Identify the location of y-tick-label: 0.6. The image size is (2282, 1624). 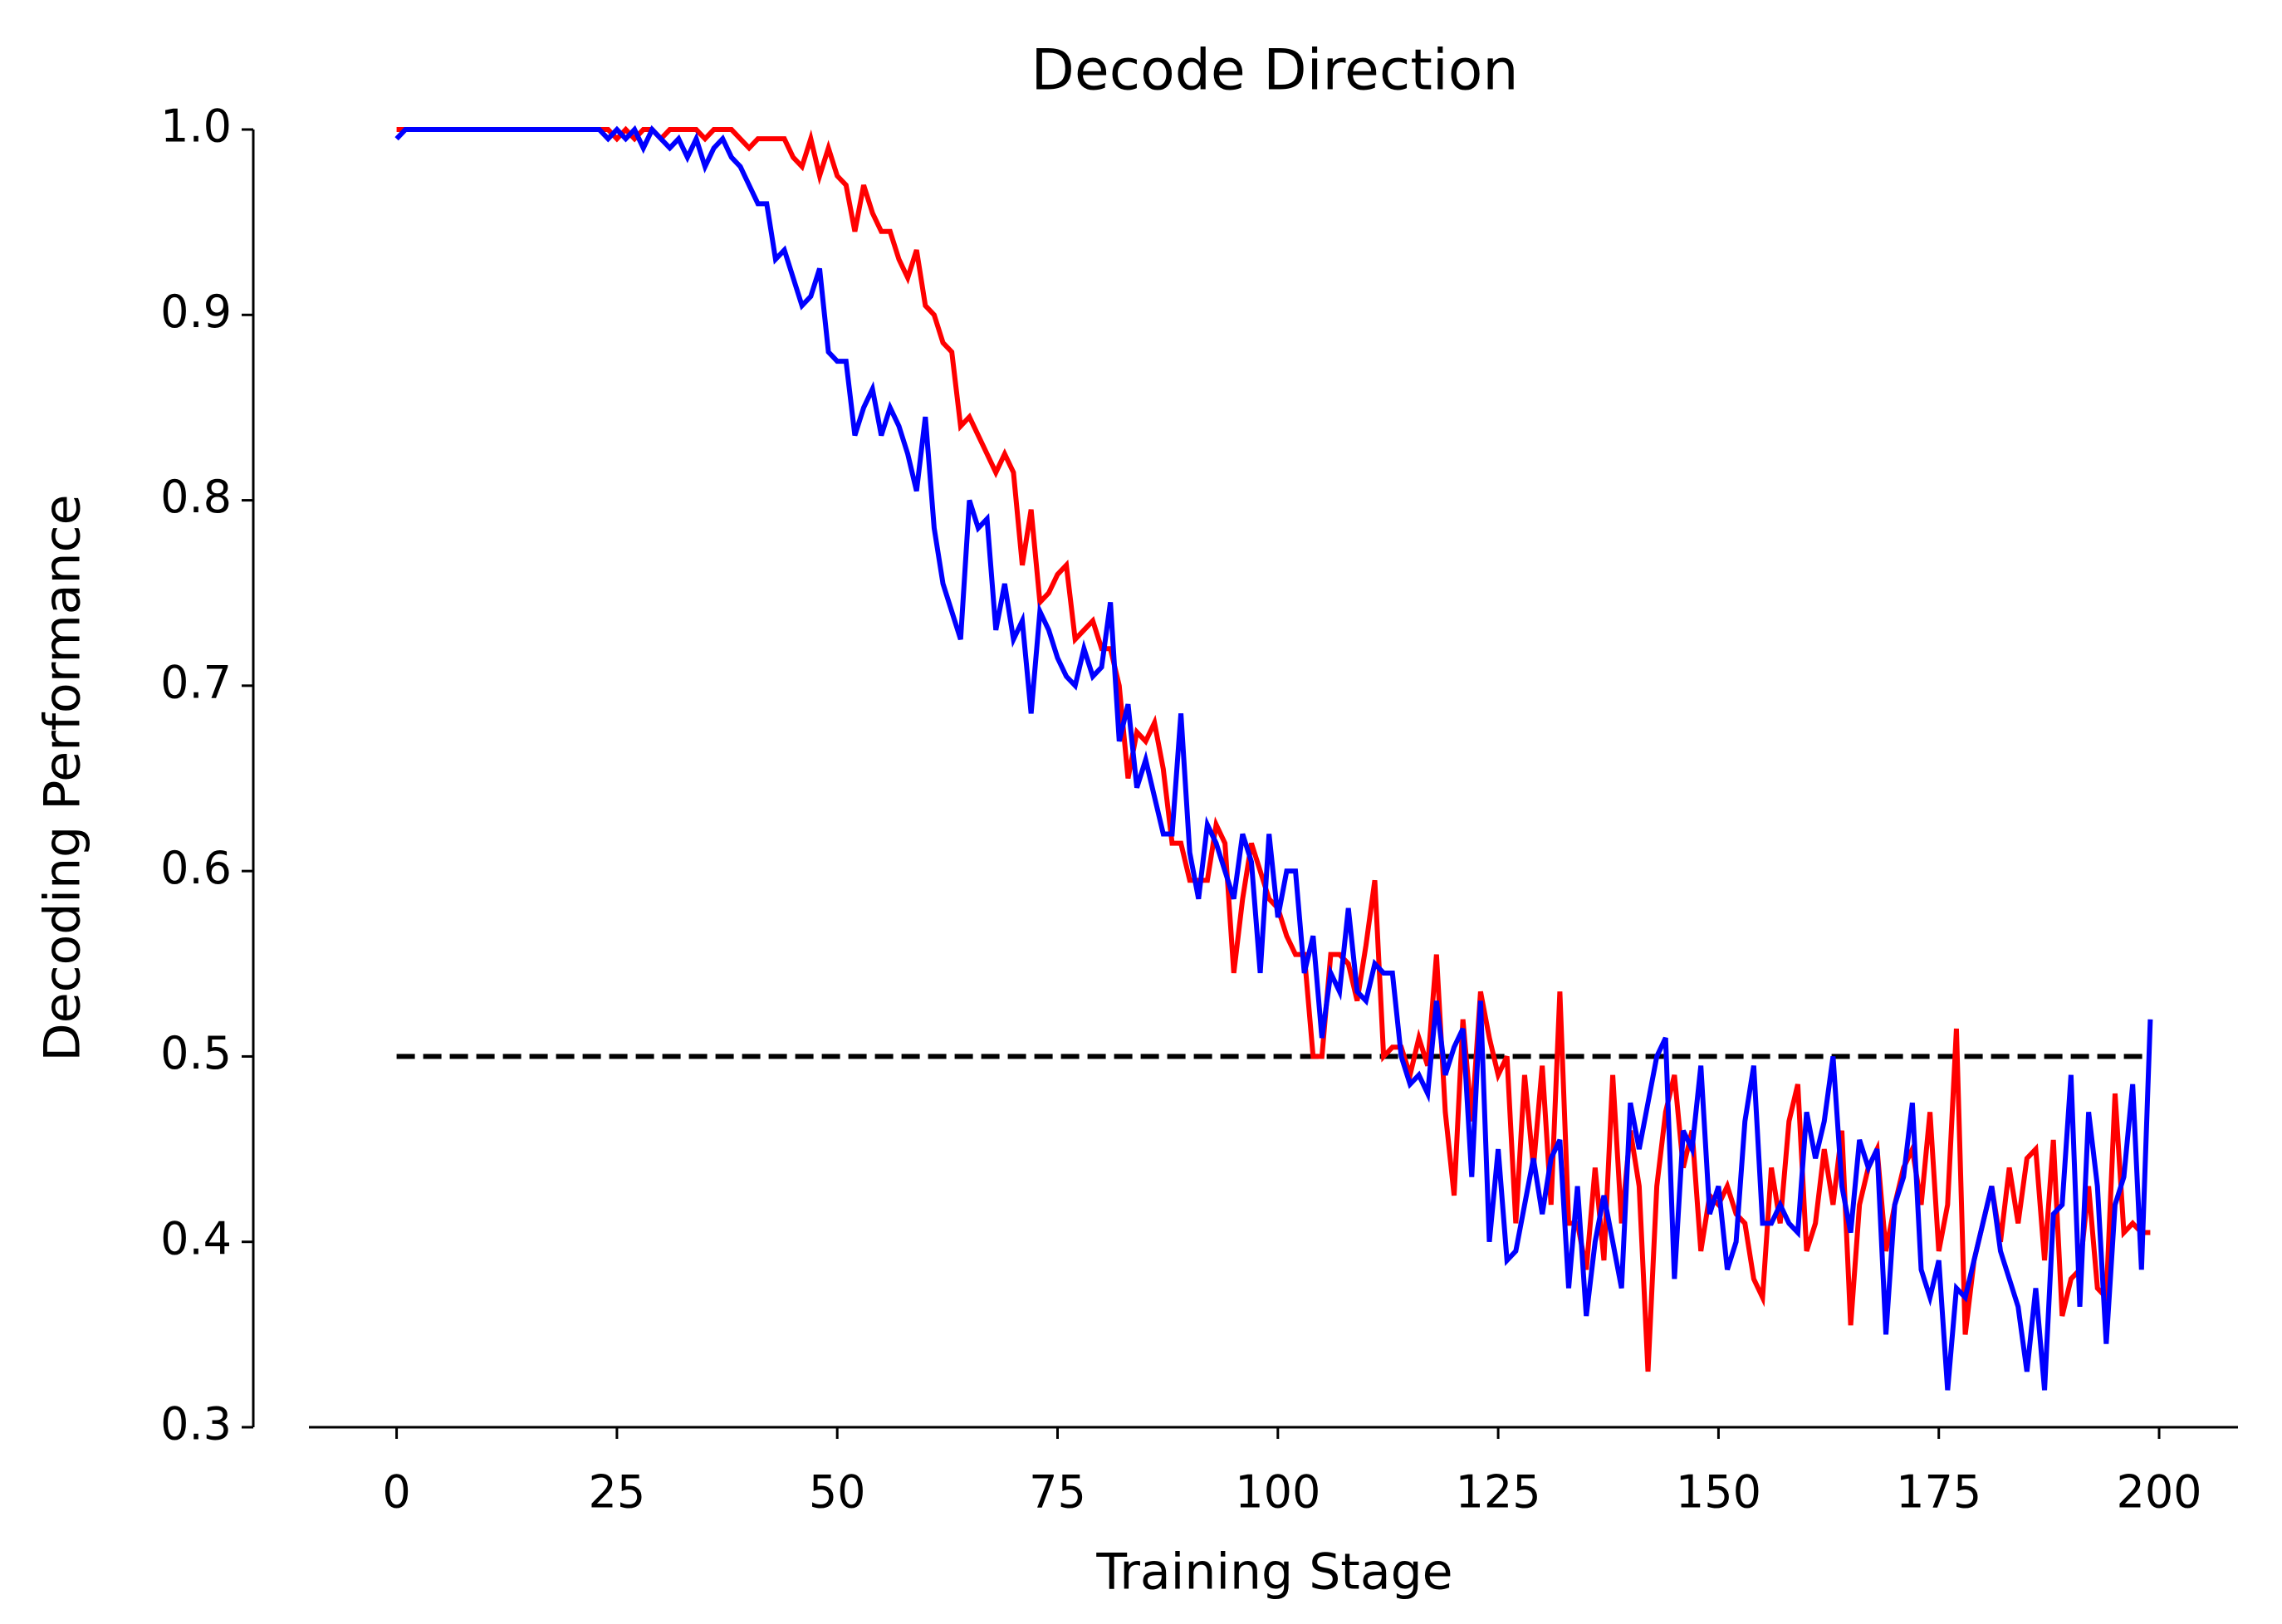
(196, 868).